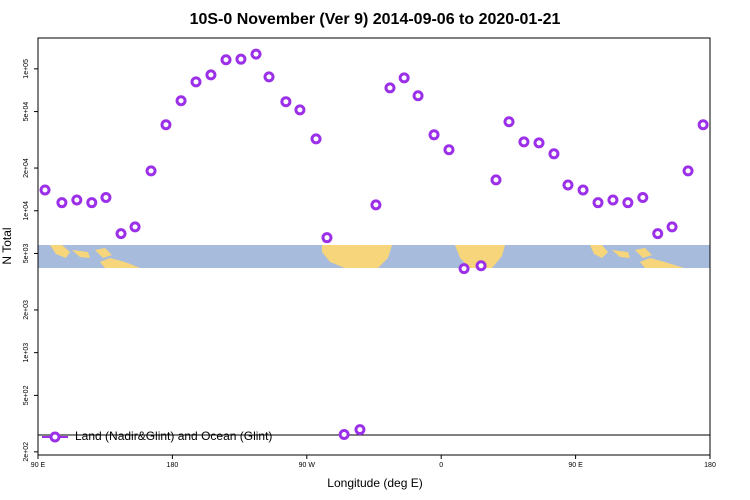 This screenshot has height=500, width=750. Describe the element at coordinates (441, 465) in the screenshot. I see `x-tick-label: 0` at that location.